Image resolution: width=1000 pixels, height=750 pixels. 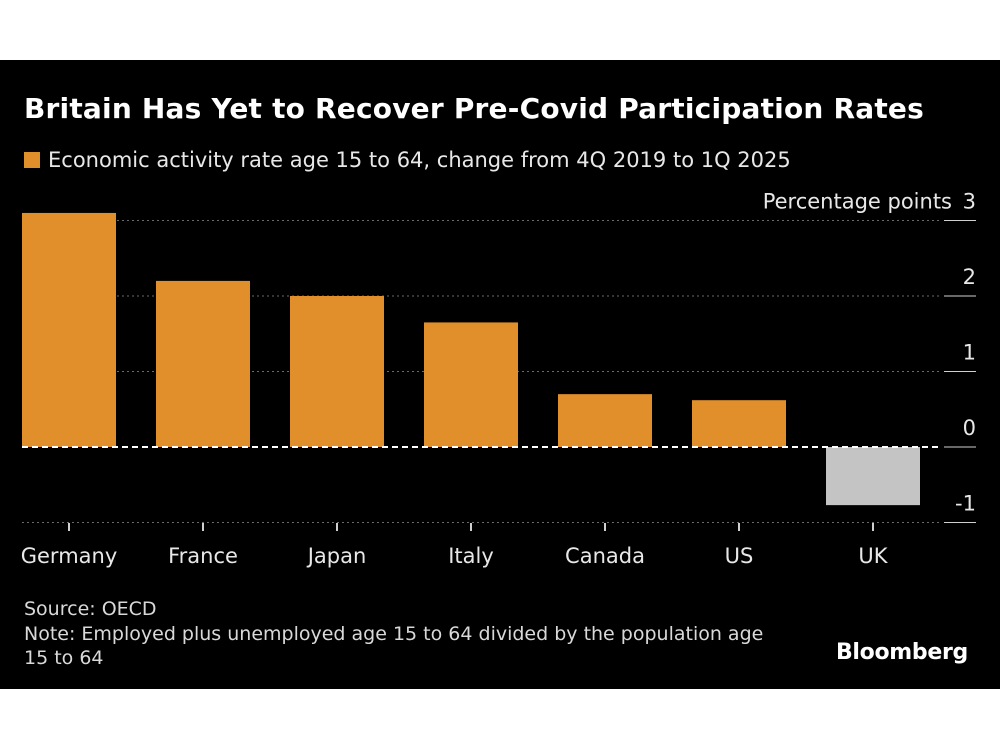 What do you see at coordinates (857, 202) in the screenshot?
I see `y-axis-label: Percentage points` at bounding box center [857, 202].